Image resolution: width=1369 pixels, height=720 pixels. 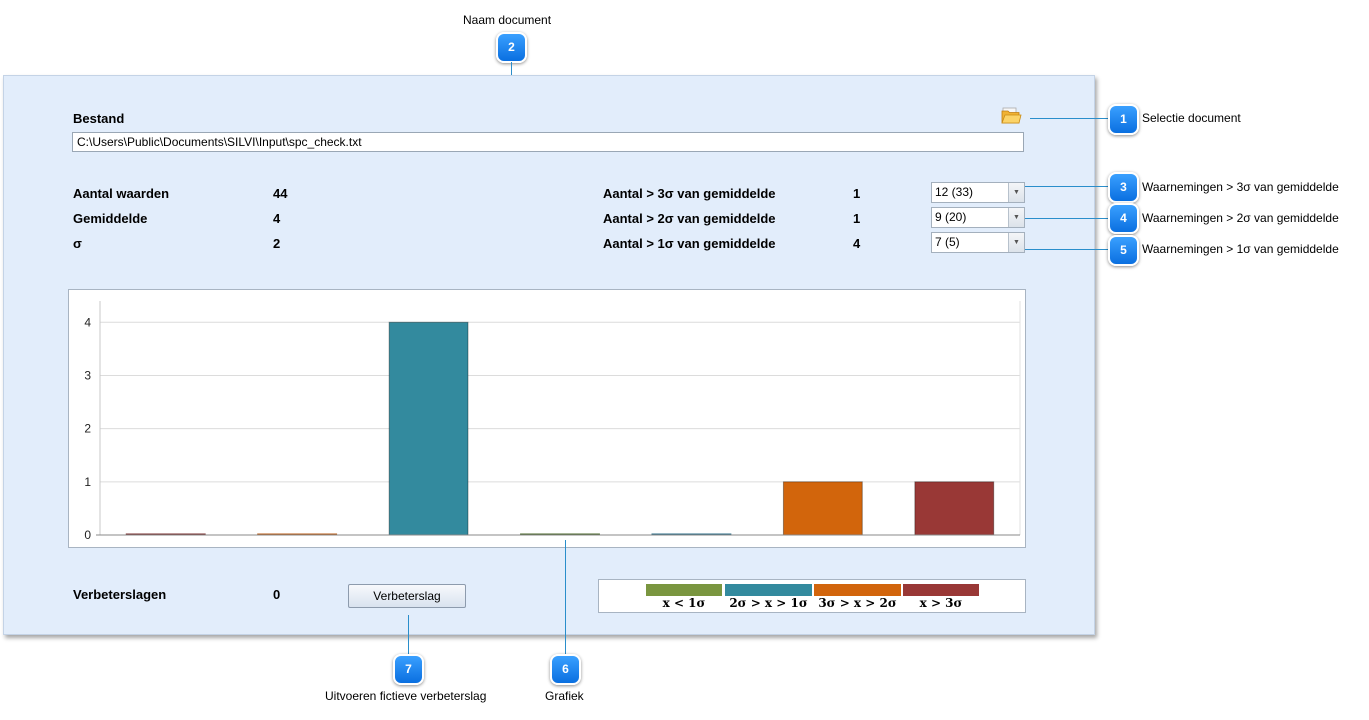 I want to click on dev-3sigma-select: 12 (33) ▼, so click(x=978, y=192).